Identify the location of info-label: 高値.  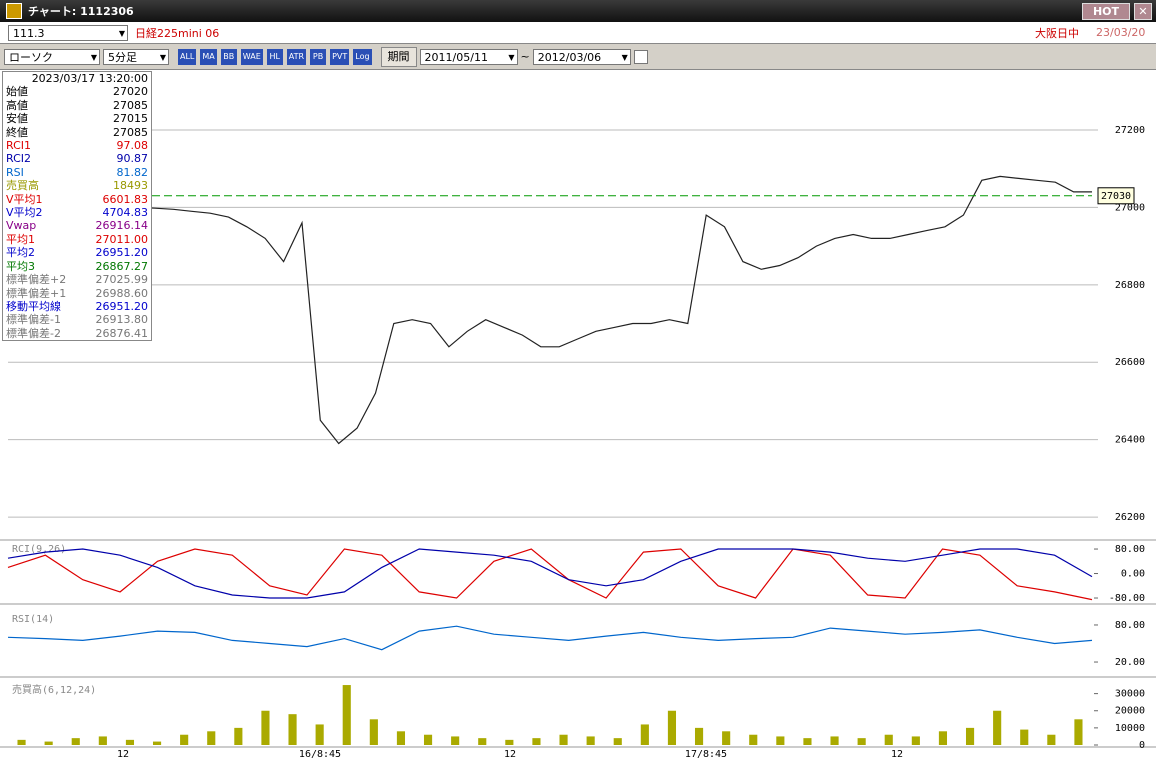
(17, 105).